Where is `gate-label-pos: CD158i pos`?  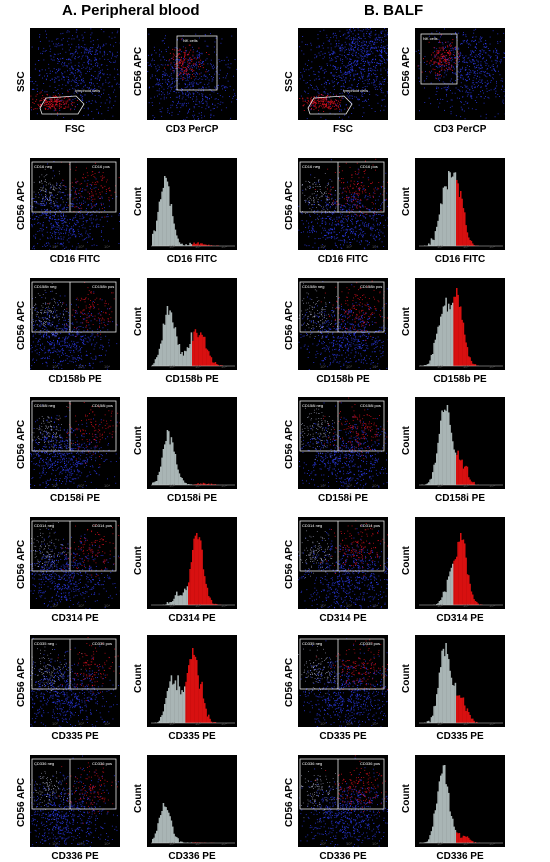 gate-label-pos: CD158i pos is located at coordinates (102, 405).